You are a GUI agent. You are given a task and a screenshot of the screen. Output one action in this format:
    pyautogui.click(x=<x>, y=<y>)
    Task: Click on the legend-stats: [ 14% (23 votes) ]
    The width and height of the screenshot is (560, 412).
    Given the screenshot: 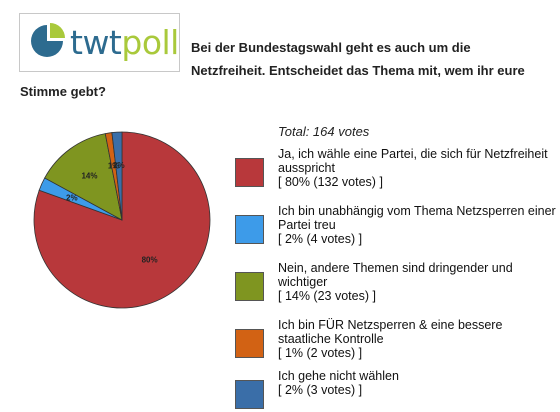 What is the action you would take?
    pyautogui.click(x=327, y=296)
    